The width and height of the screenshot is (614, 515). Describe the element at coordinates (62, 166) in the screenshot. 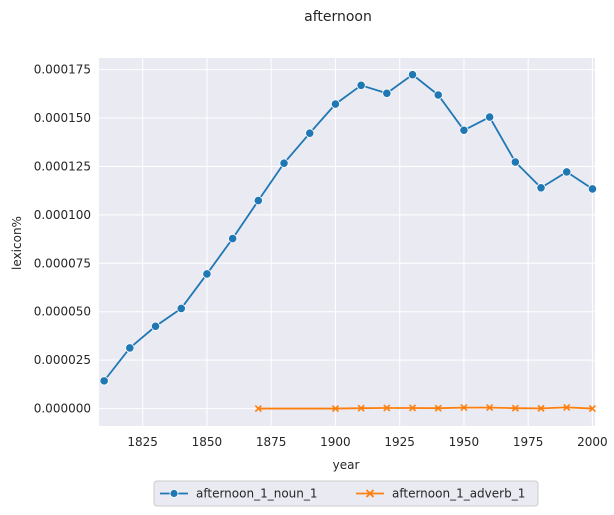

I see `y-tick-label: 0.000125` at that location.